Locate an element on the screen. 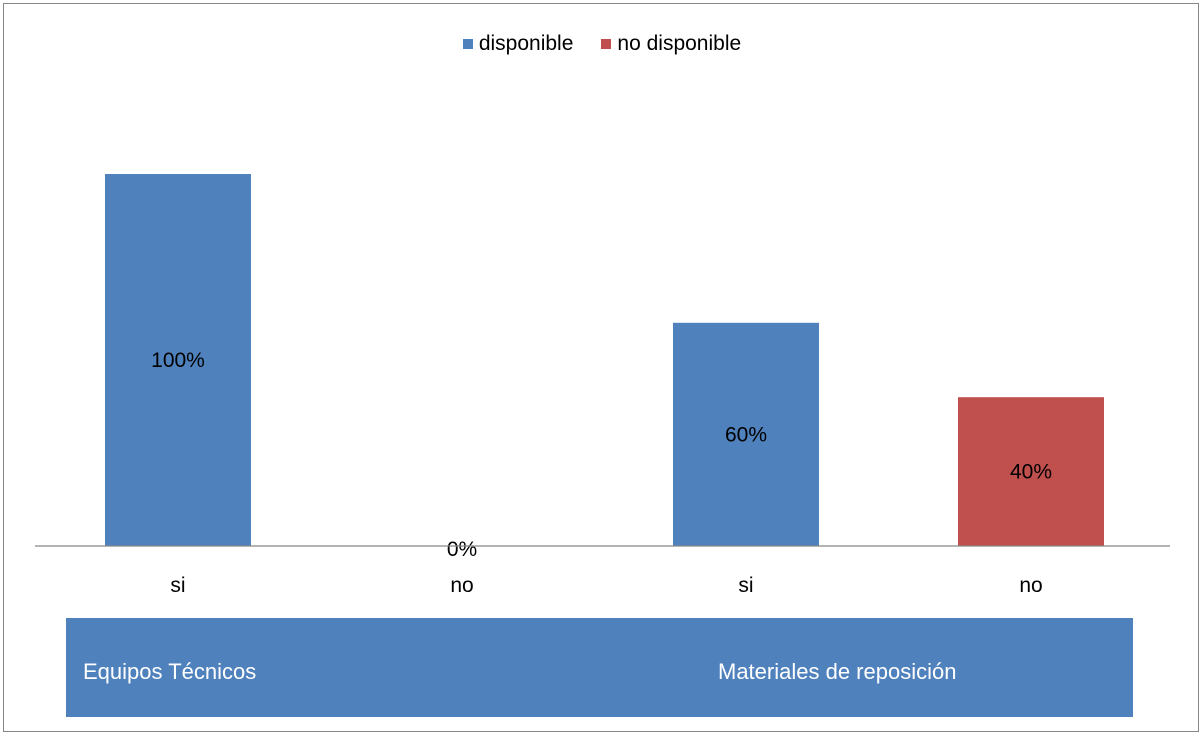 The width and height of the screenshot is (1204, 737). group-label-equipos: Equipos Técnicos is located at coordinates (170, 671).